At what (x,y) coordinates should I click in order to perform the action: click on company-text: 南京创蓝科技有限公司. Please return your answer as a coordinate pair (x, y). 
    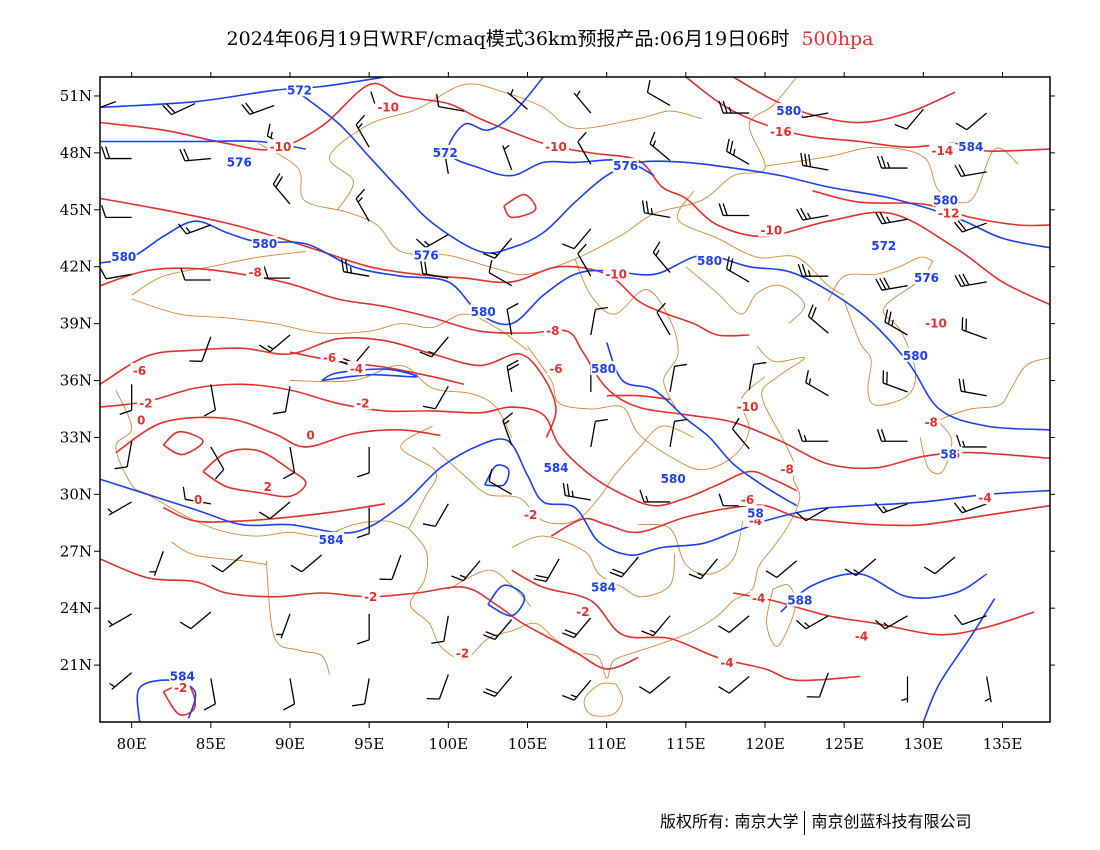
    Looking at the image, I should click on (891, 821).